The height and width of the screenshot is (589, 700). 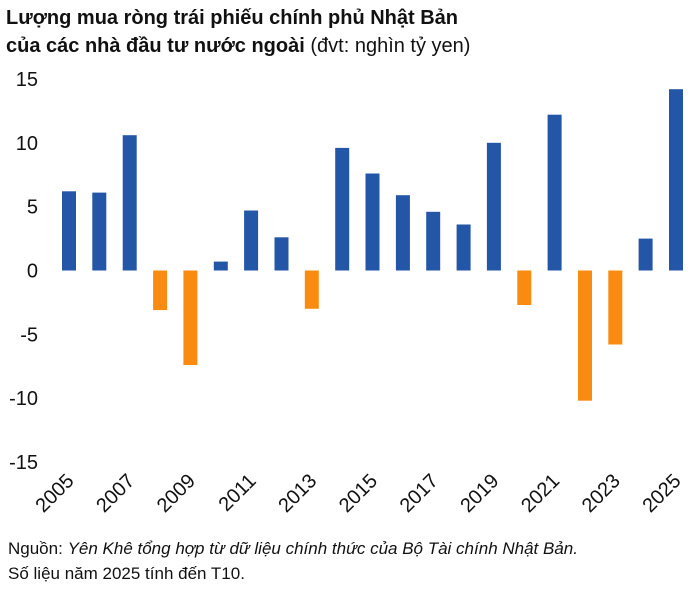 I want to click on x-tick-label: 2017, so click(x=419, y=493).